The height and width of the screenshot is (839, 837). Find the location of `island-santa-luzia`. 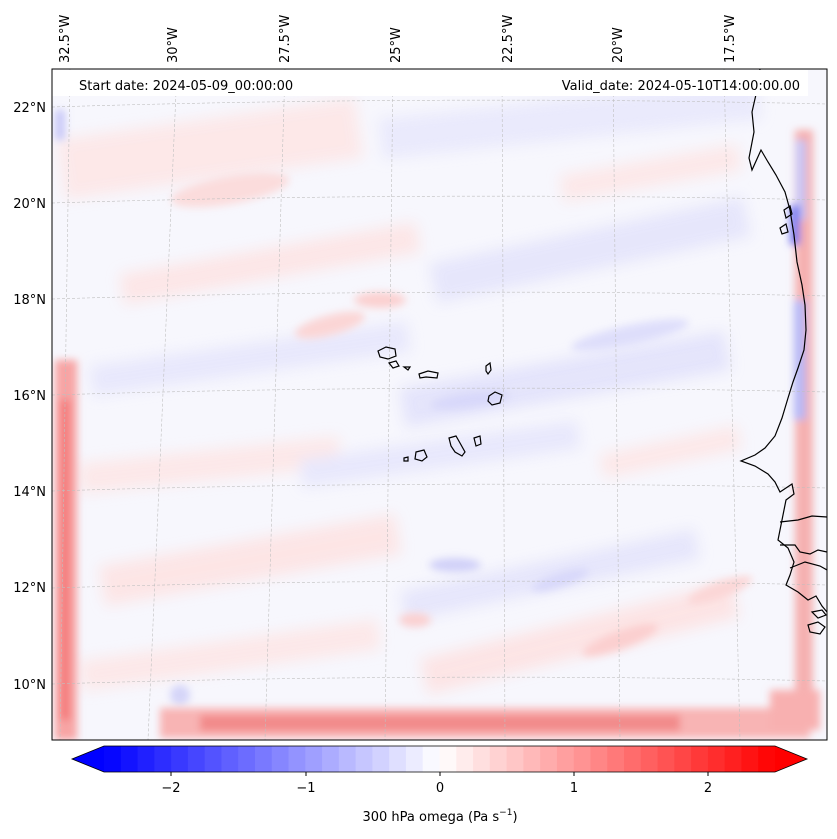

island-santa-luzia is located at coordinates (407, 368).